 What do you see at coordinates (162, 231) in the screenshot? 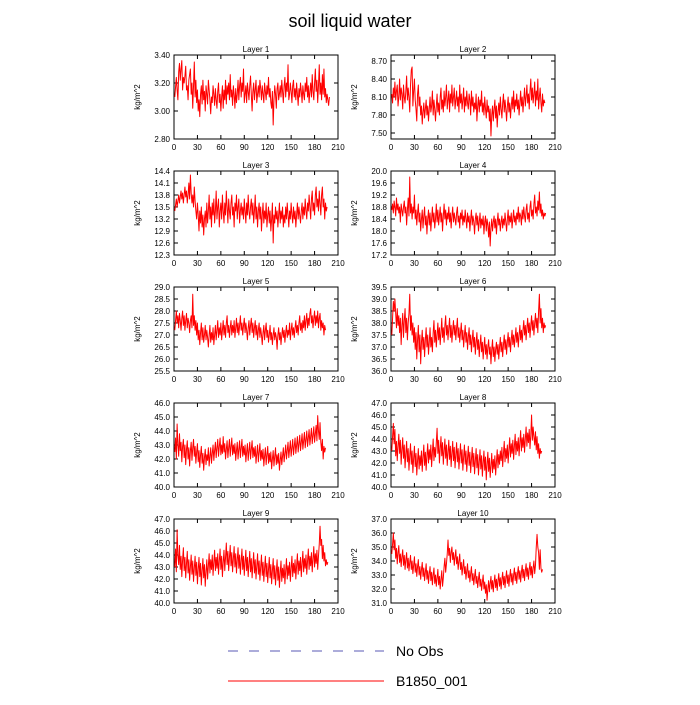
I see `y-tick-label: 12.9` at bounding box center [162, 231].